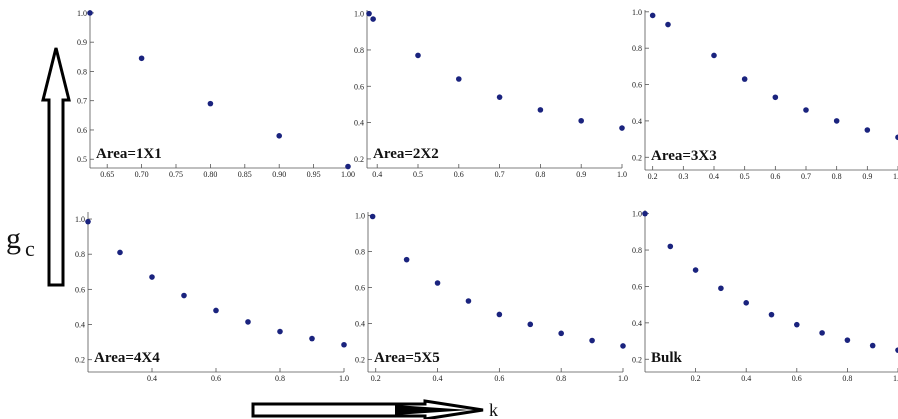 Image resolution: width=898 pixels, height=419 pixels. What do you see at coordinates (406, 154) in the screenshot?
I see `panel-label: Area=2X2` at bounding box center [406, 154].